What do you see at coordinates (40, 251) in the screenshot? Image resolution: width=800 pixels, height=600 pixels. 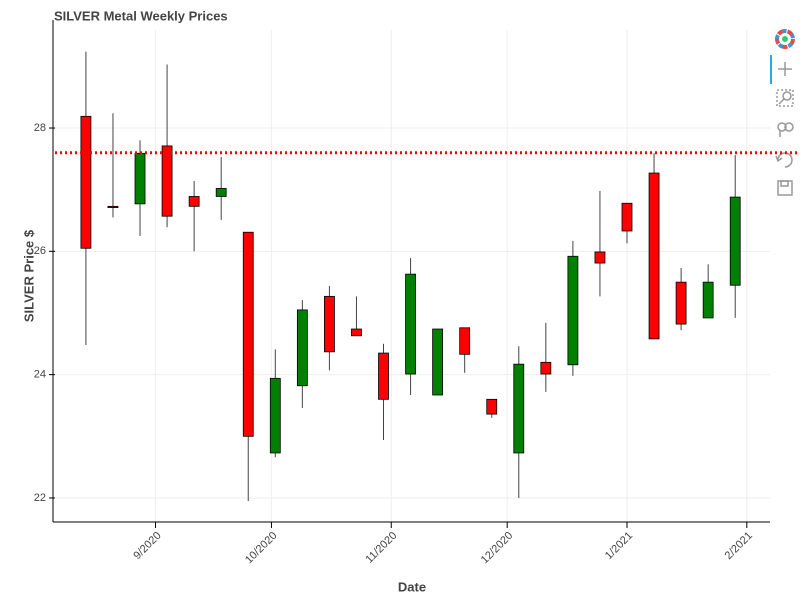 I see `y-tick-label: 26` at bounding box center [40, 251].